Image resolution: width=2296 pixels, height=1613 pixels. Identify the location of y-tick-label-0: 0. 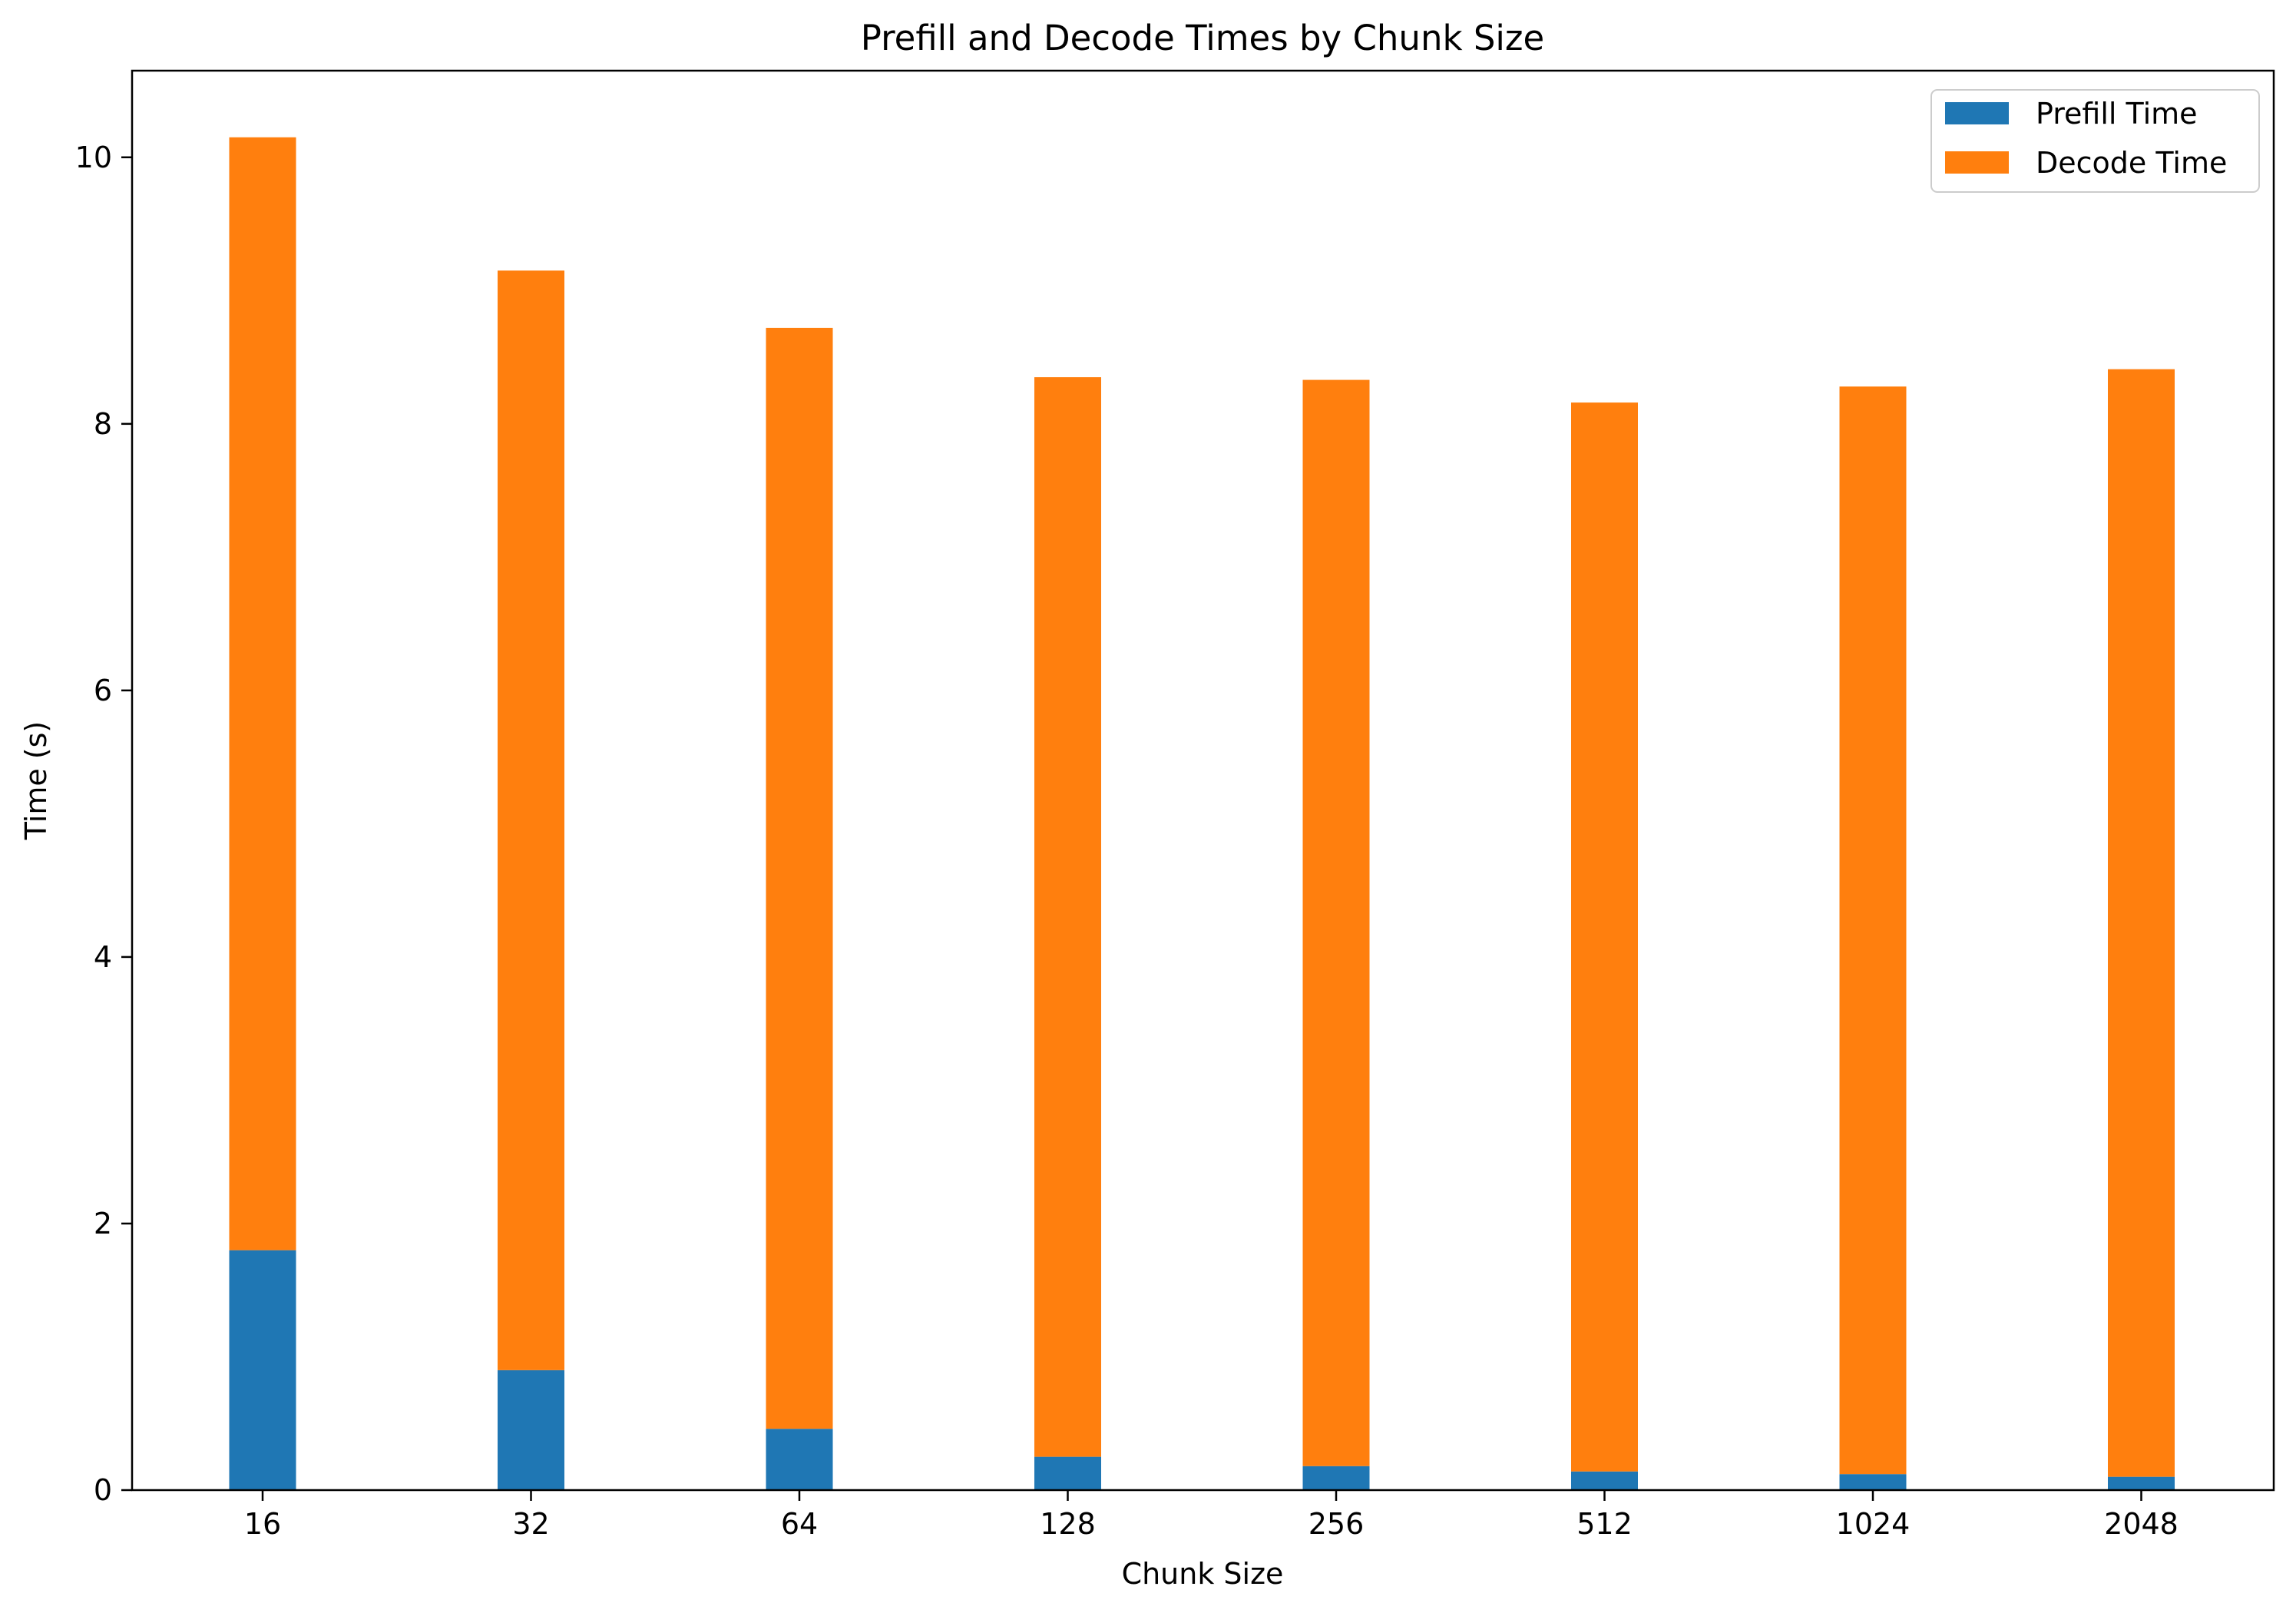
(103, 1490).